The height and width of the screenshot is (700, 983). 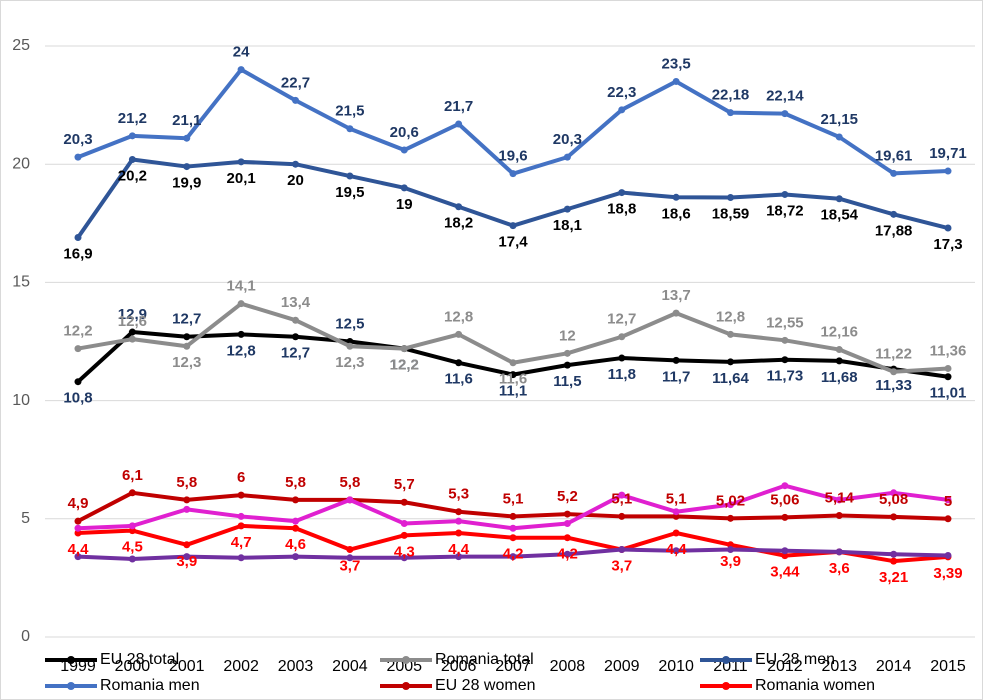 I want to click on data-label: 19,61, so click(x=894, y=155).